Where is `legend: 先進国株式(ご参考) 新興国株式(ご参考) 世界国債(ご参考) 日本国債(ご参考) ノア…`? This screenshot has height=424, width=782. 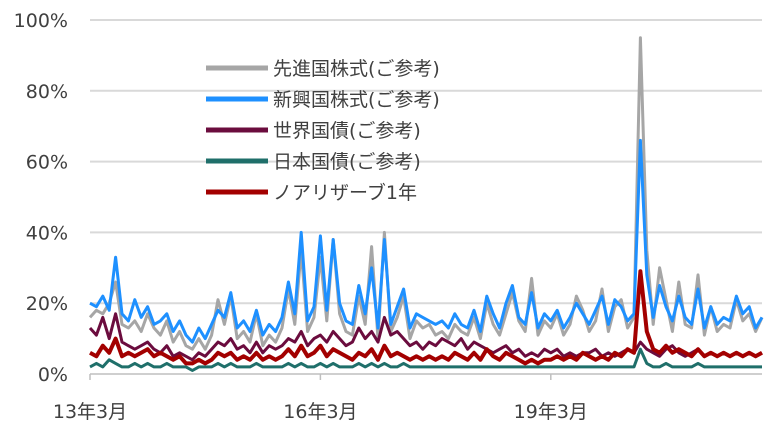
legend: 先進国株式(ご参考) 新興国株式(ご参考) 世界国債(ご参考) 日本国債(ご参考) ノア… is located at coordinates (323, 131).